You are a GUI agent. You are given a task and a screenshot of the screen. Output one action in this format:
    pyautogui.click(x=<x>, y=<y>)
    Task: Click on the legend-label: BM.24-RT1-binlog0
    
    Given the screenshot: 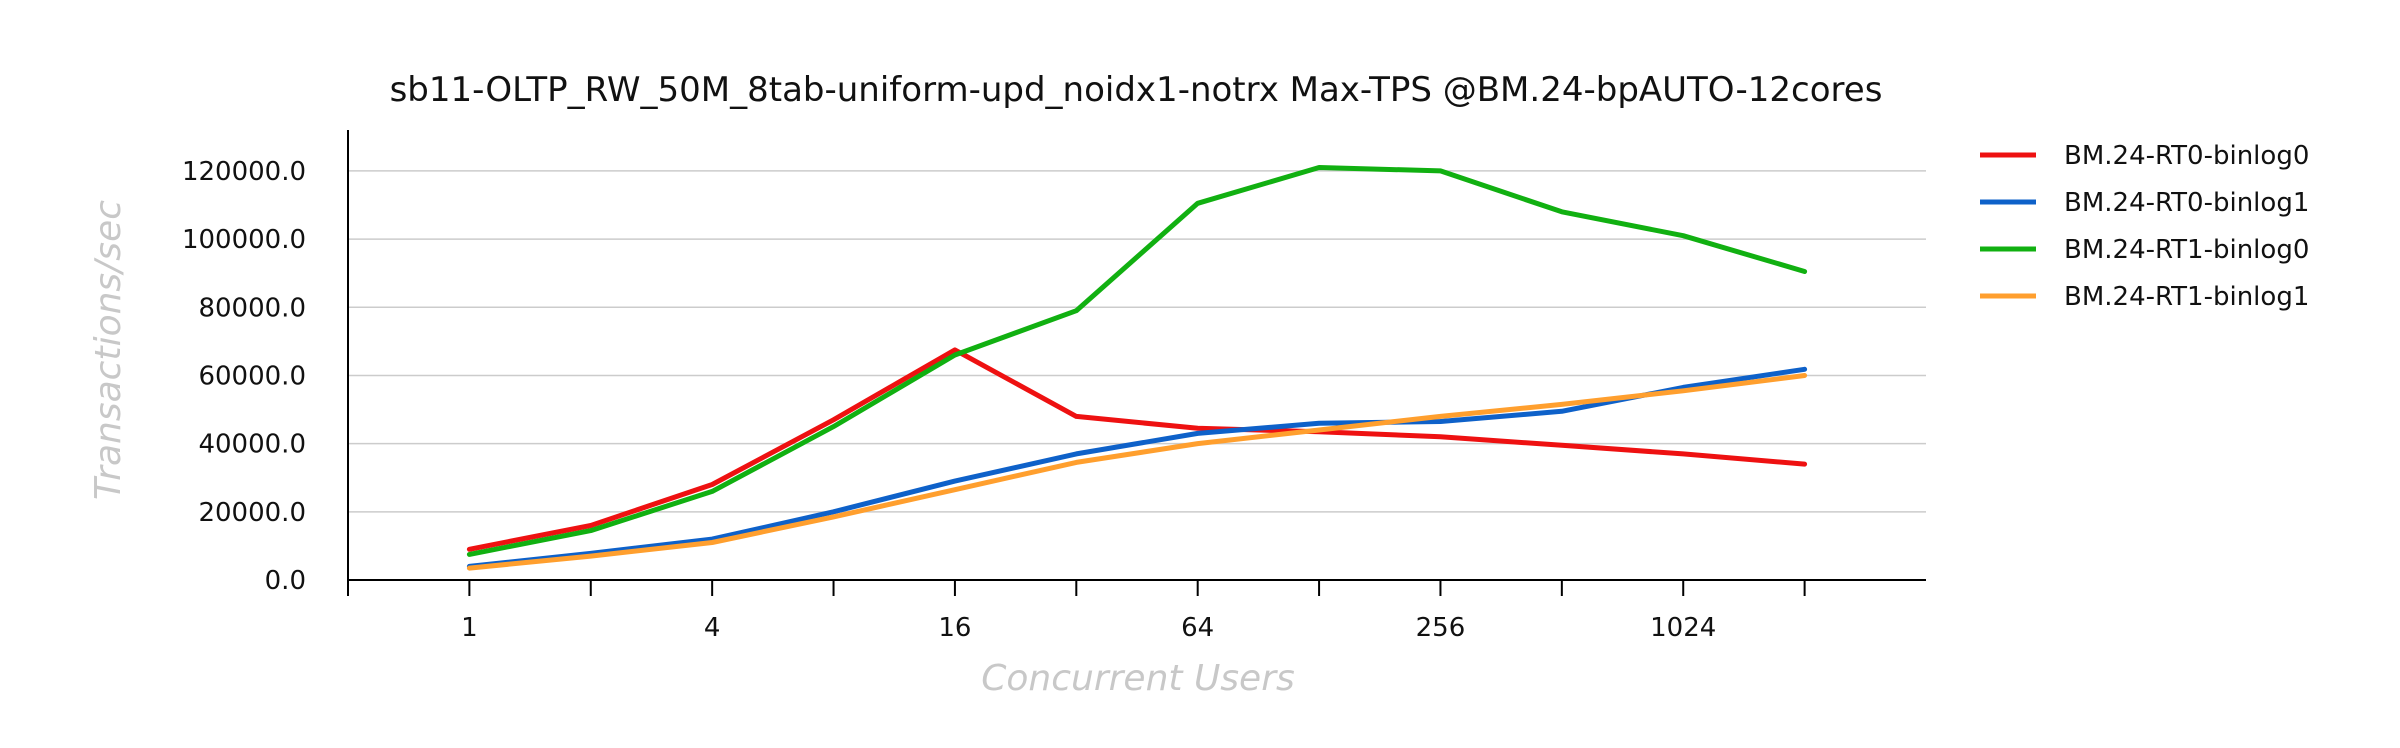 What is the action you would take?
    pyautogui.click(x=2186, y=250)
    